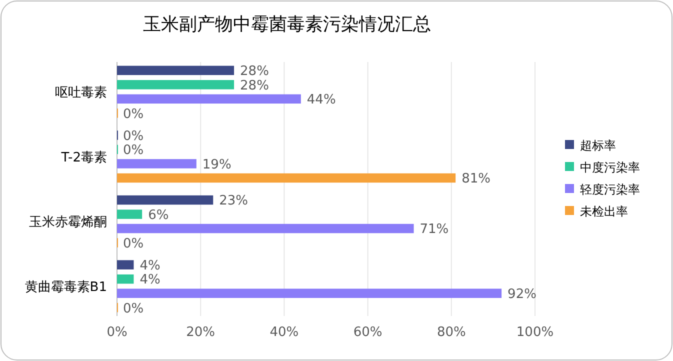 This screenshot has width=673, height=361. Describe the element at coordinates (476, 179) in the screenshot. I see `data-label: 81%` at that location.